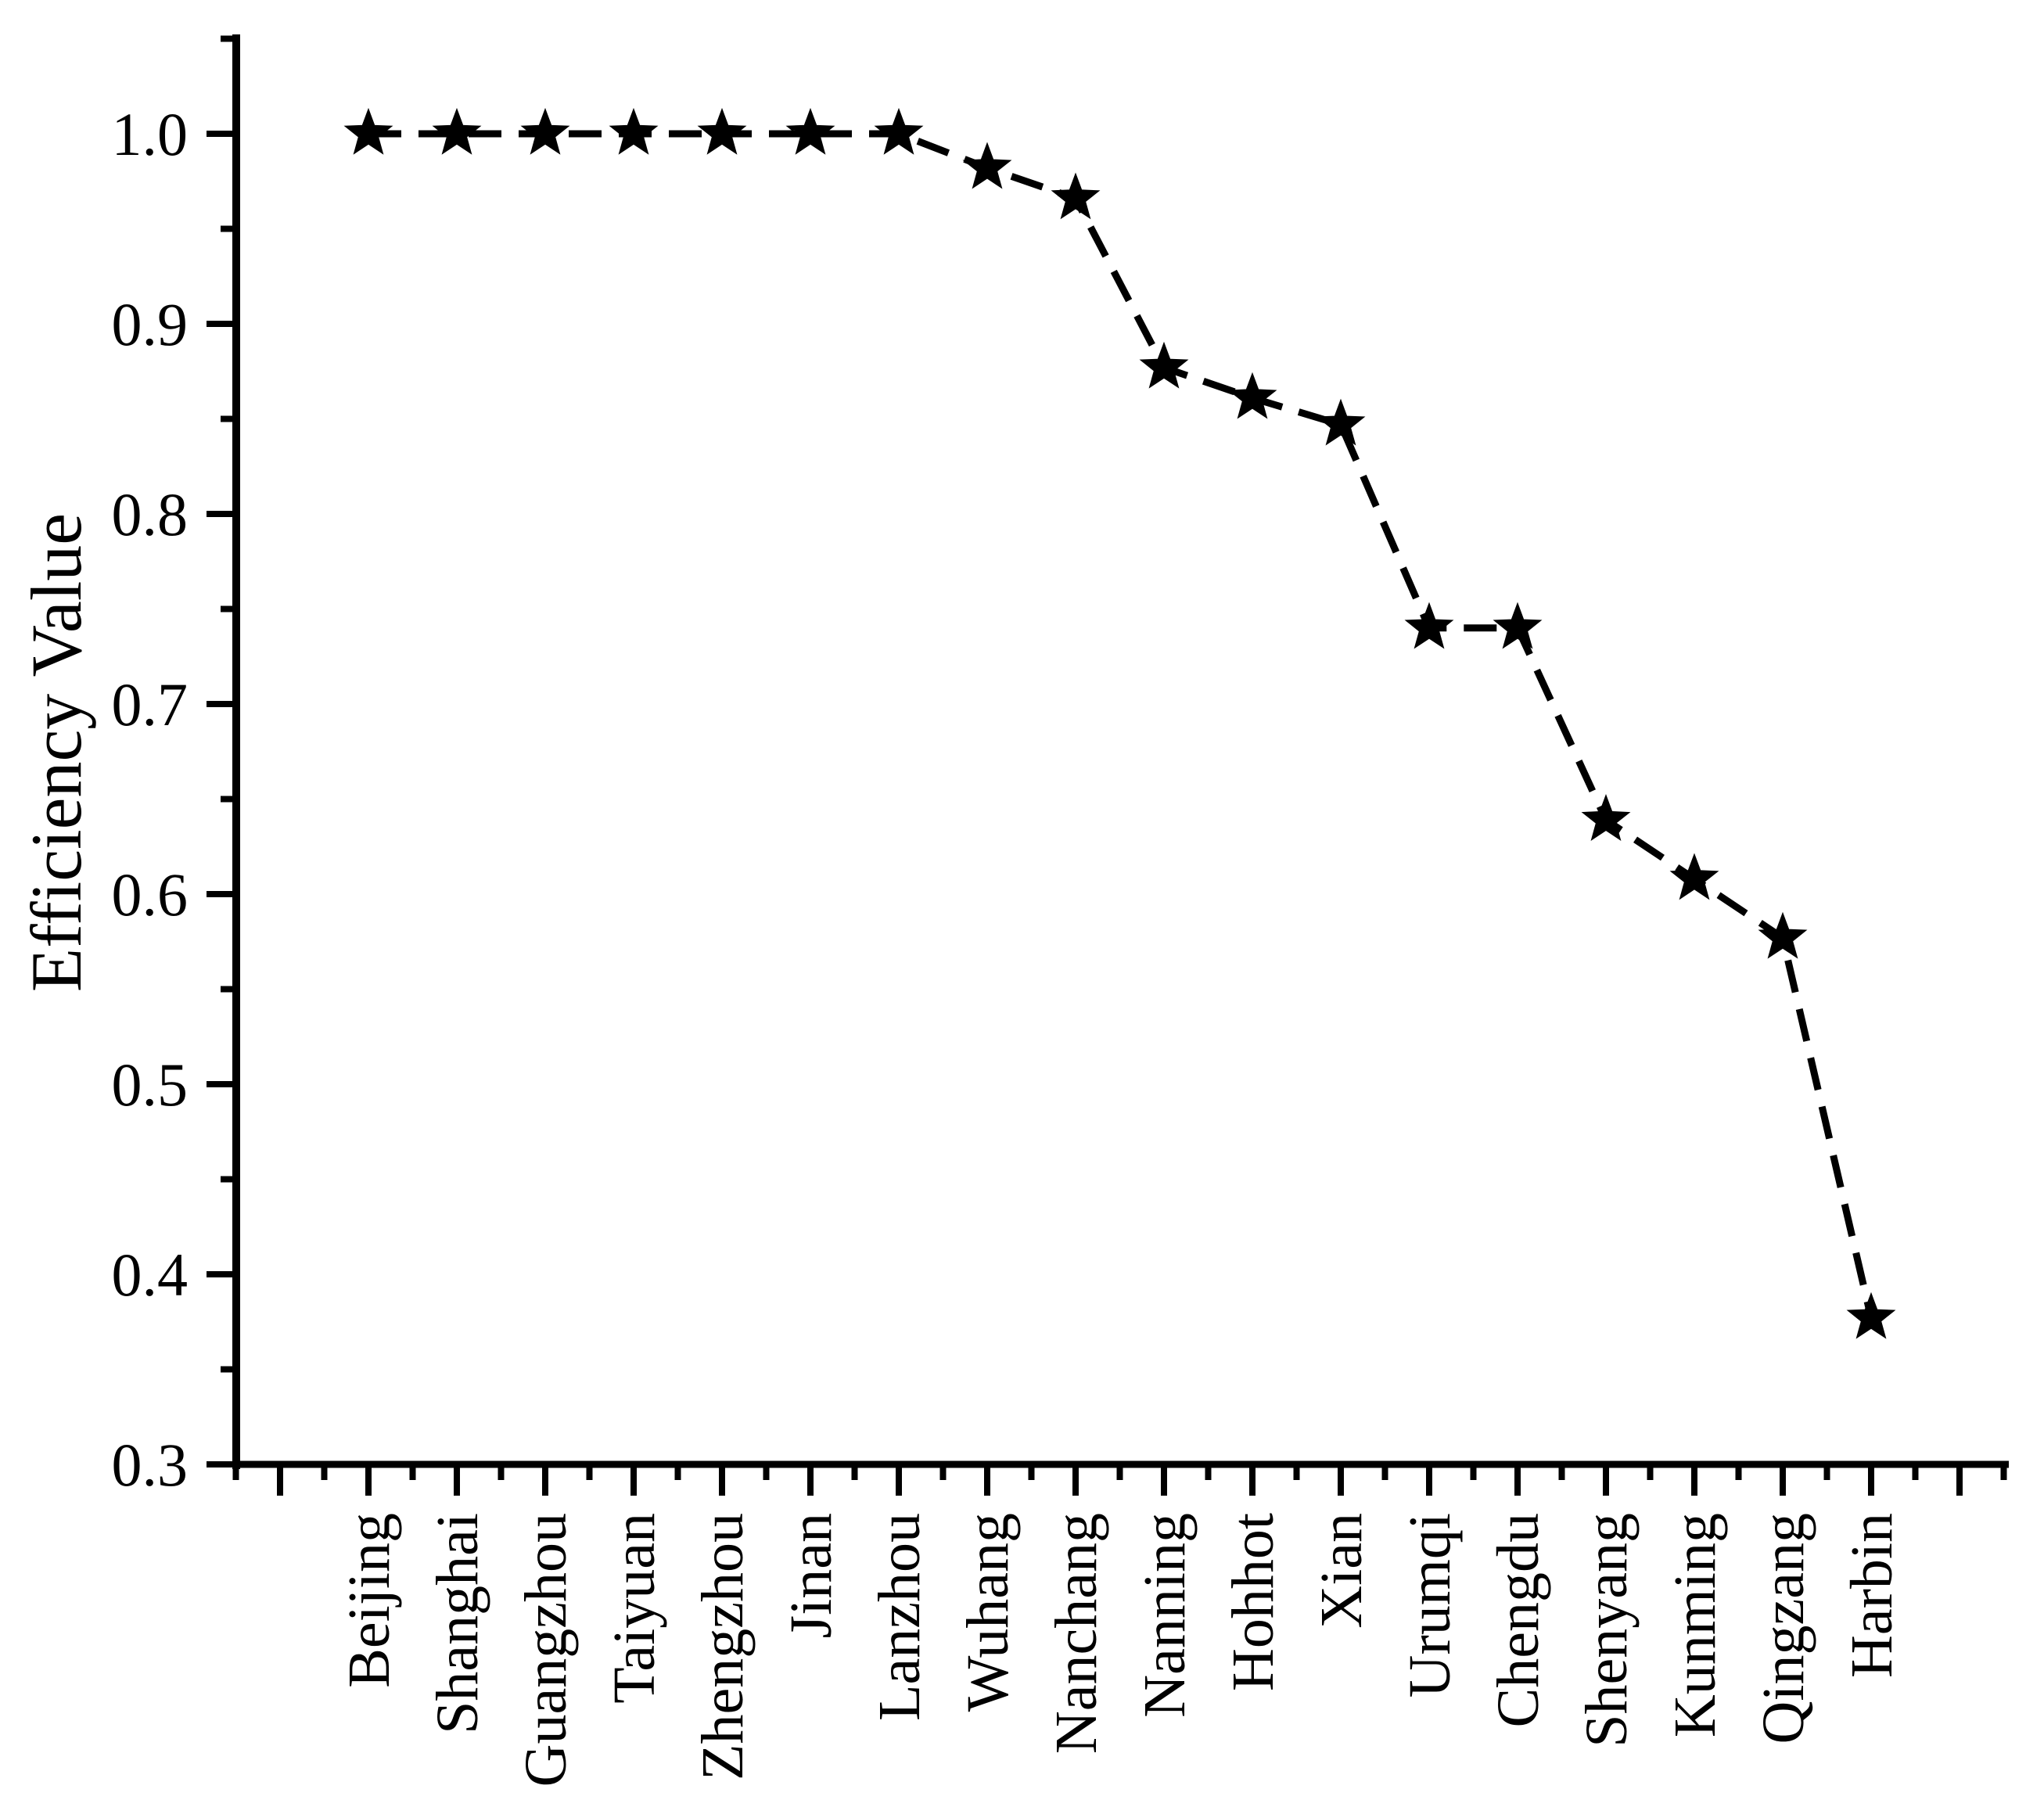 This screenshot has height=1807, width=2044. I want to click on data-point-guangzhou, so click(545, 131).